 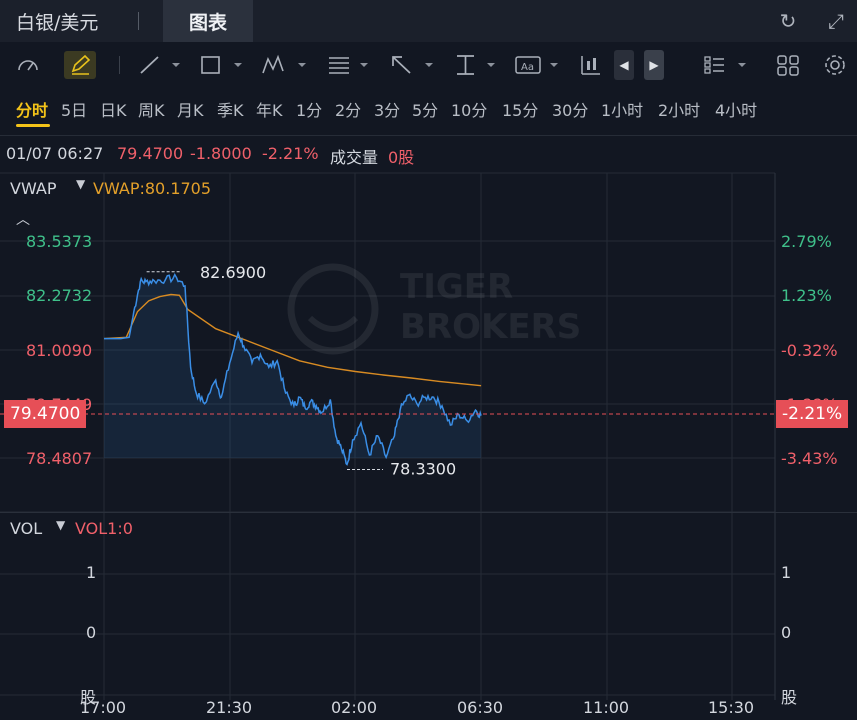 What do you see at coordinates (354, 157) in the screenshot?
I see `info-volume-label: 成交量` at bounding box center [354, 157].